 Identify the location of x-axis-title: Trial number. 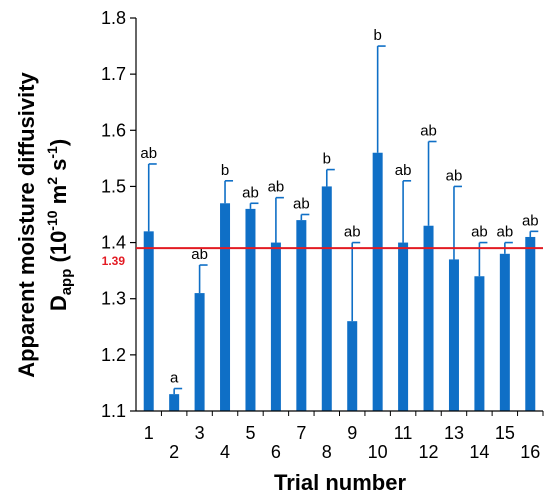
(340, 482).